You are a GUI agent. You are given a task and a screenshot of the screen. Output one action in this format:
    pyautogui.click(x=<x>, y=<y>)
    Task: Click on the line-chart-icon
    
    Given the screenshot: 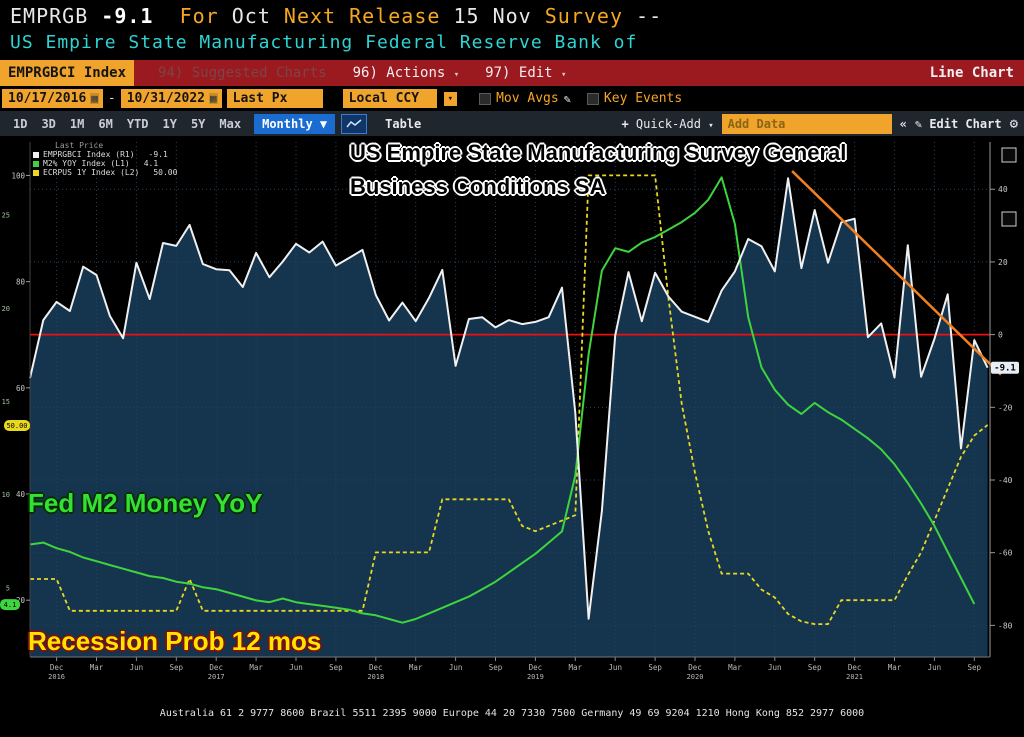 What is the action you would take?
    pyautogui.click(x=354, y=122)
    